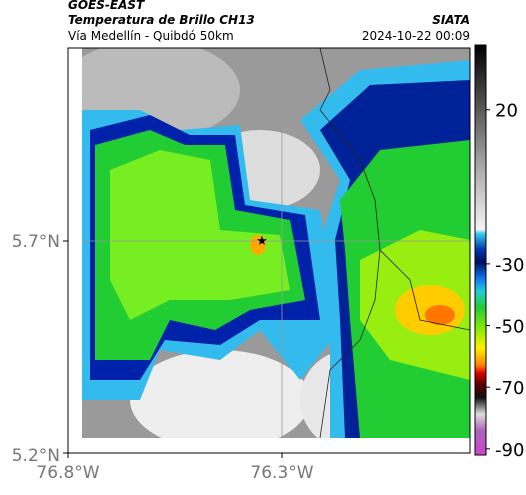  I want to click on colorbar-ticks: 20 -30 -50 -70 -90, so click(505, 281).